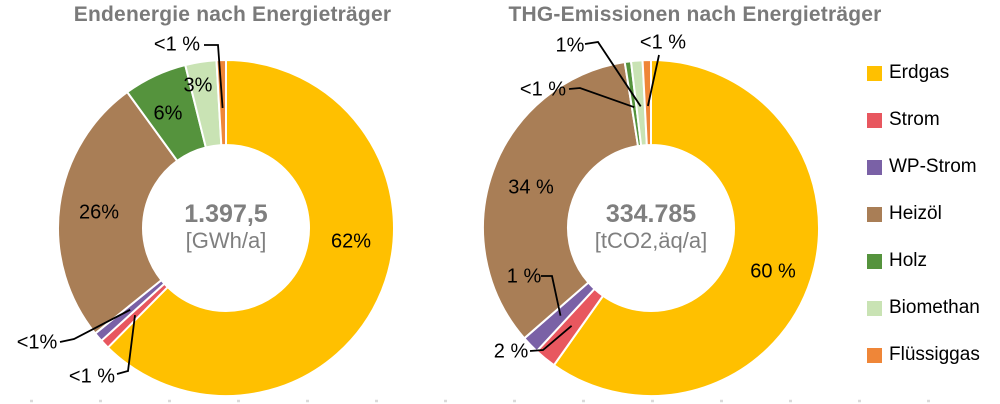  Describe the element at coordinates (653, 80) in the screenshot. I see `leader-line-right-fl-ssiggas` at that location.